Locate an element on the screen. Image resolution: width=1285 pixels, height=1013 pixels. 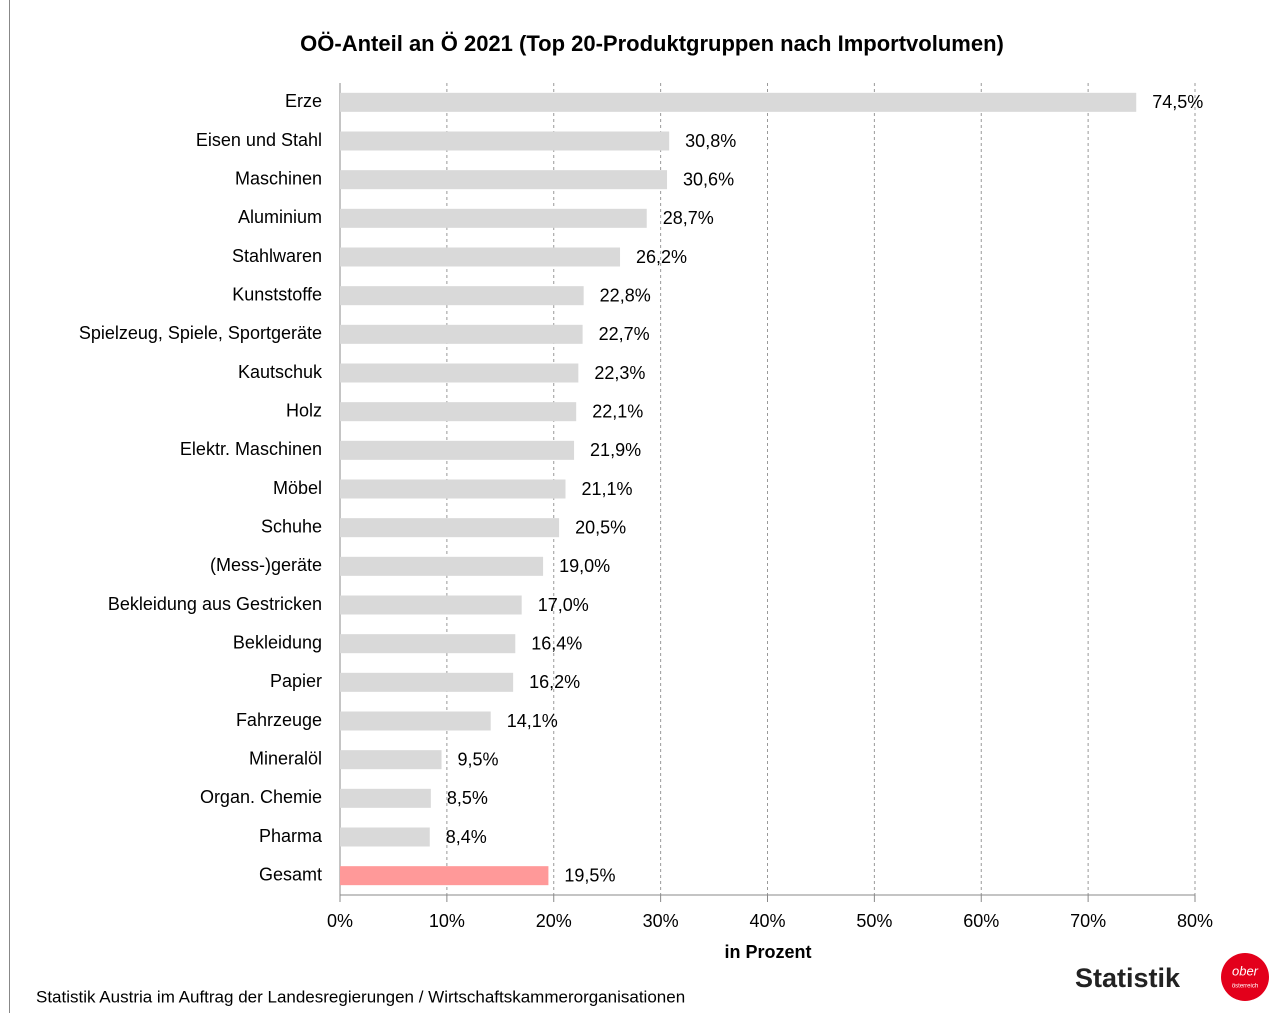
data-label: 26,2% is located at coordinates (661, 257).